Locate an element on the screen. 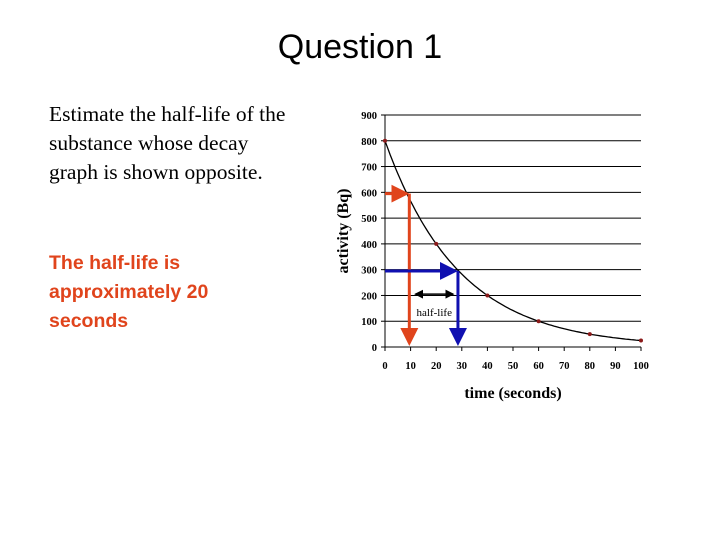 The width and height of the screenshot is (720, 540). x-tick-label: 40 is located at coordinates (487, 366).